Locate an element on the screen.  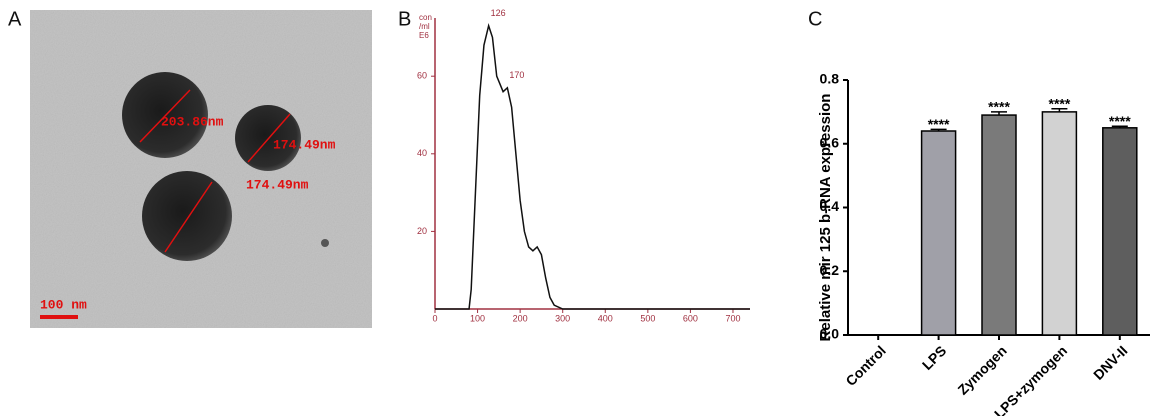
y-tick-label: 0.8 is located at coordinates (830, 79).